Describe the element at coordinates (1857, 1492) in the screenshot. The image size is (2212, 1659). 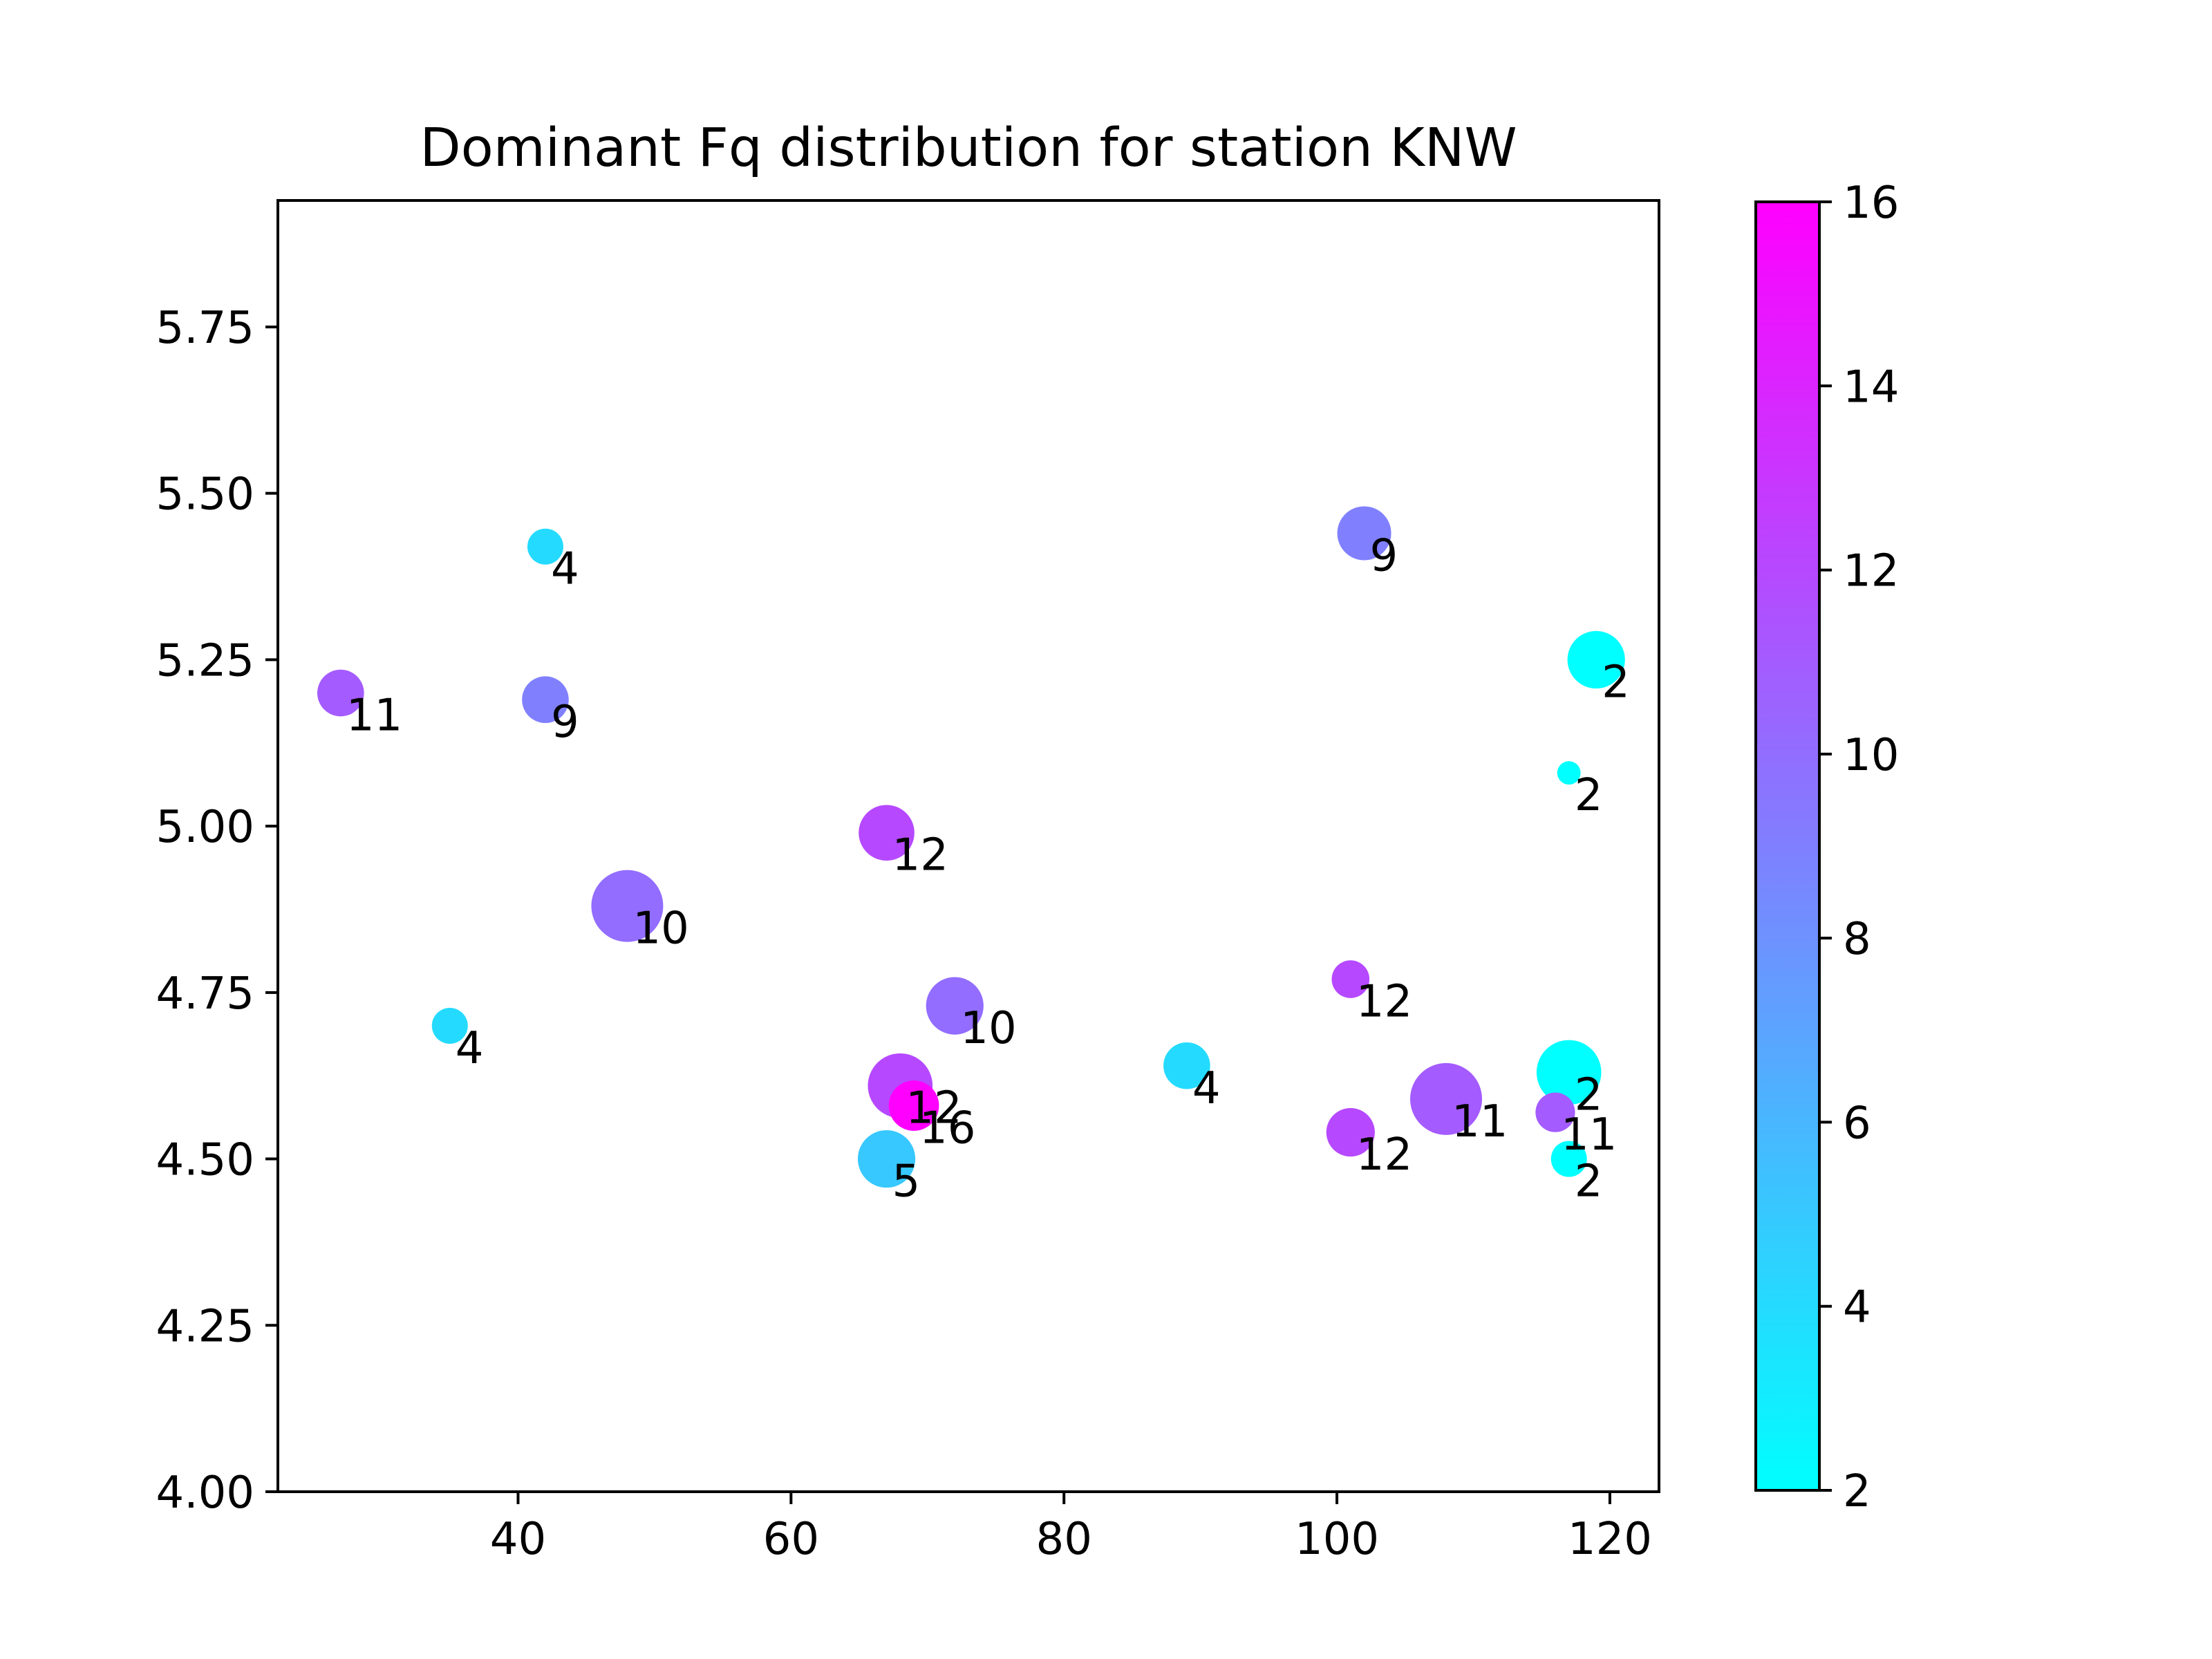
I see `colorbar-tick-label: 2` at that location.